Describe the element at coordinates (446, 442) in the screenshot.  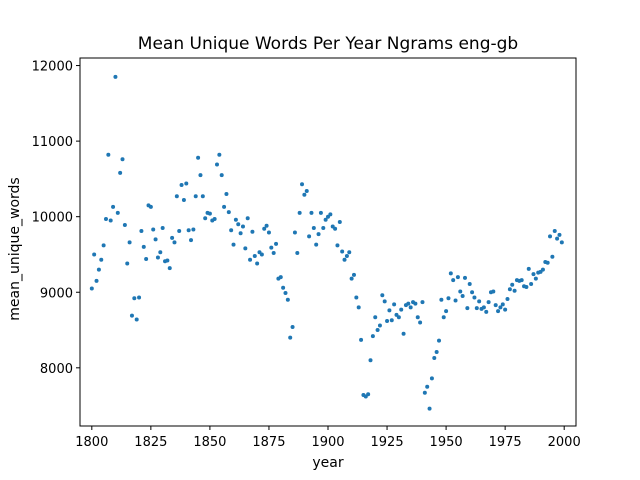
I see `x-tick-label: 1950` at that location.